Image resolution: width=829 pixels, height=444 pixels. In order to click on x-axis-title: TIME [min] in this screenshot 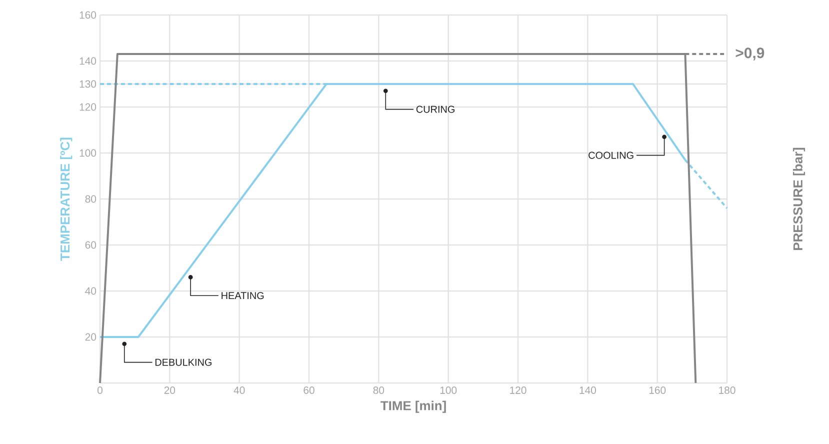, I will do `click(413, 406)`.